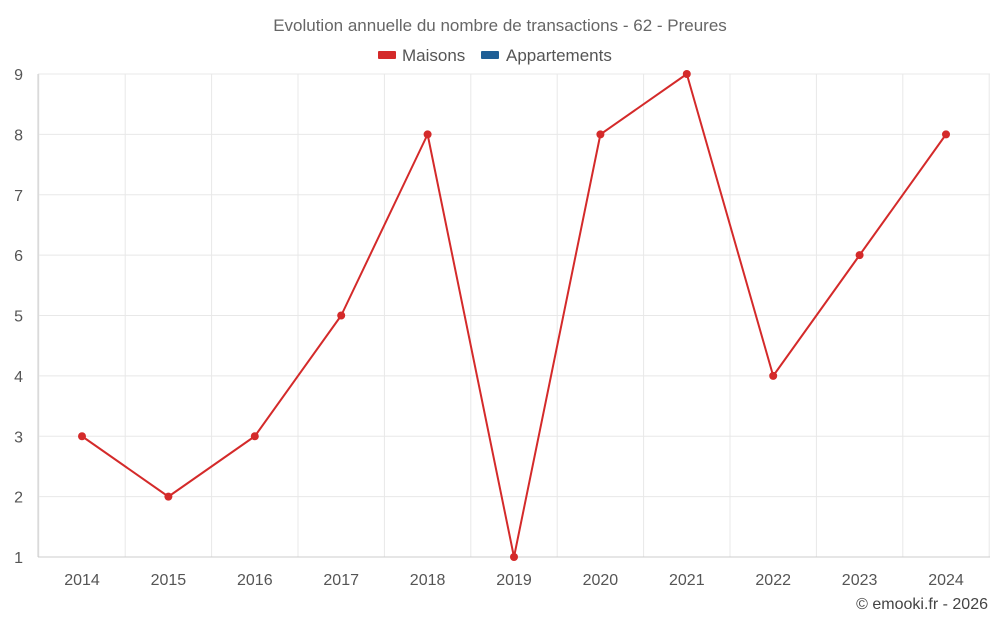 The height and width of the screenshot is (625, 1000). What do you see at coordinates (428, 580) in the screenshot?
I see `x-tick-label: 2018` at bounding box center [428, 580].